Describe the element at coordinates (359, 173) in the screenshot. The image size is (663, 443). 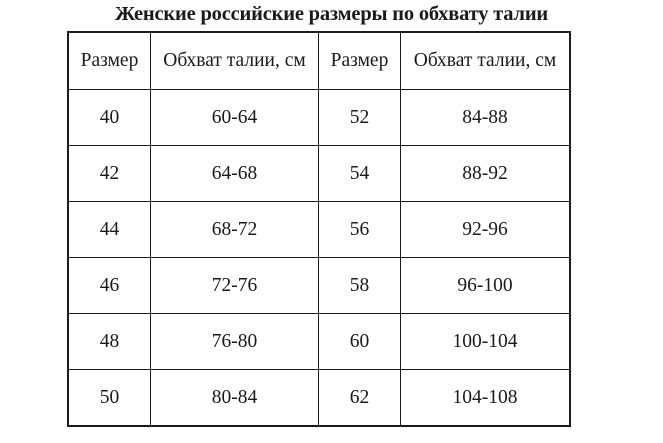
I see `cell-size: 54` at that location.